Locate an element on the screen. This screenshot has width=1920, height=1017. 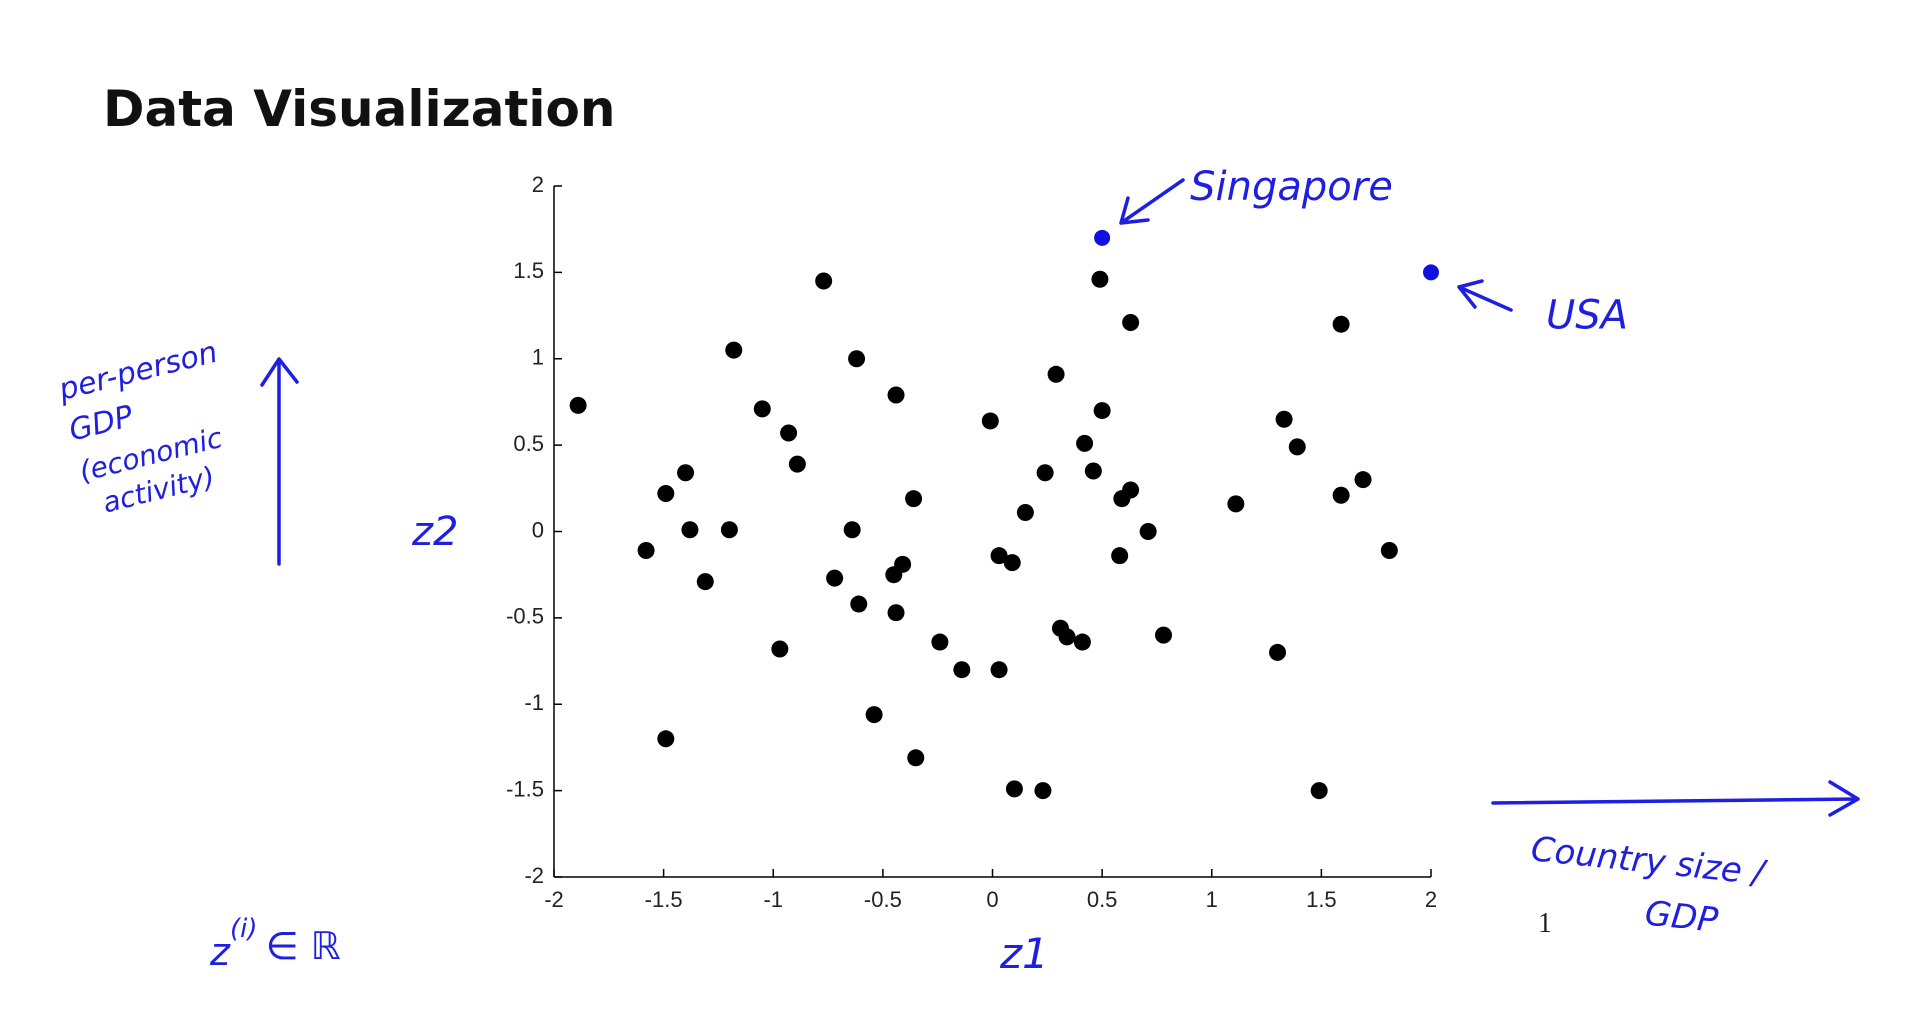
dimension-note: z(i) ∈ ℝ is located at coordinates (275, 944).